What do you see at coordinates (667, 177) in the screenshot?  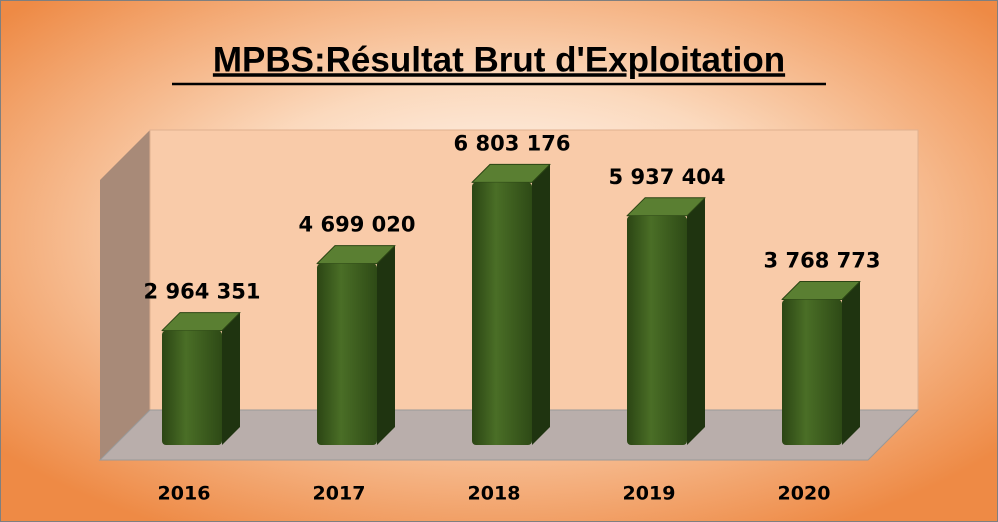 I see `value-label: 5 937 404` at bounding box center [667, 177].